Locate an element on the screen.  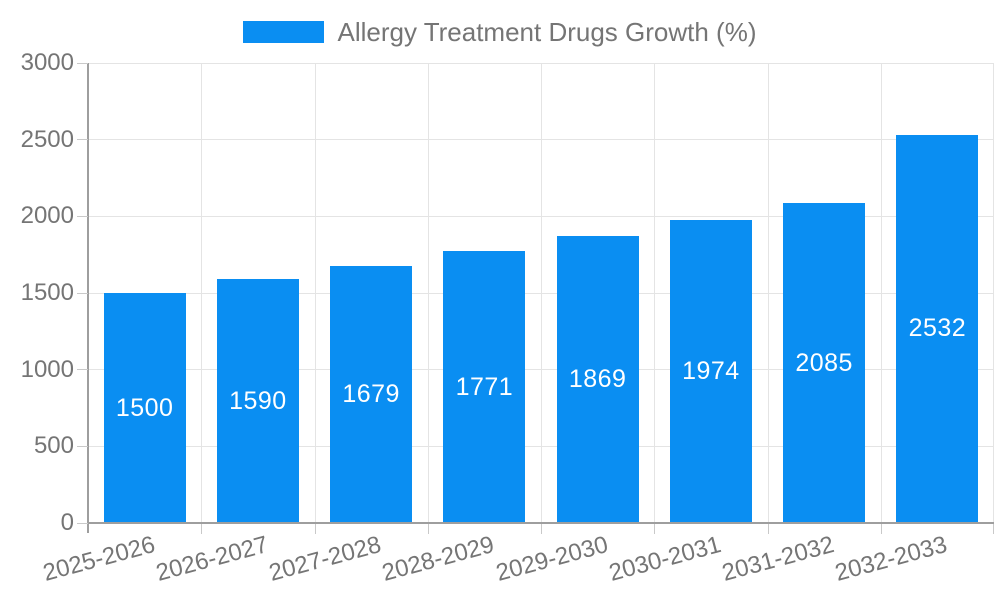
bar: 1771 is located at coordinates (484, 387).